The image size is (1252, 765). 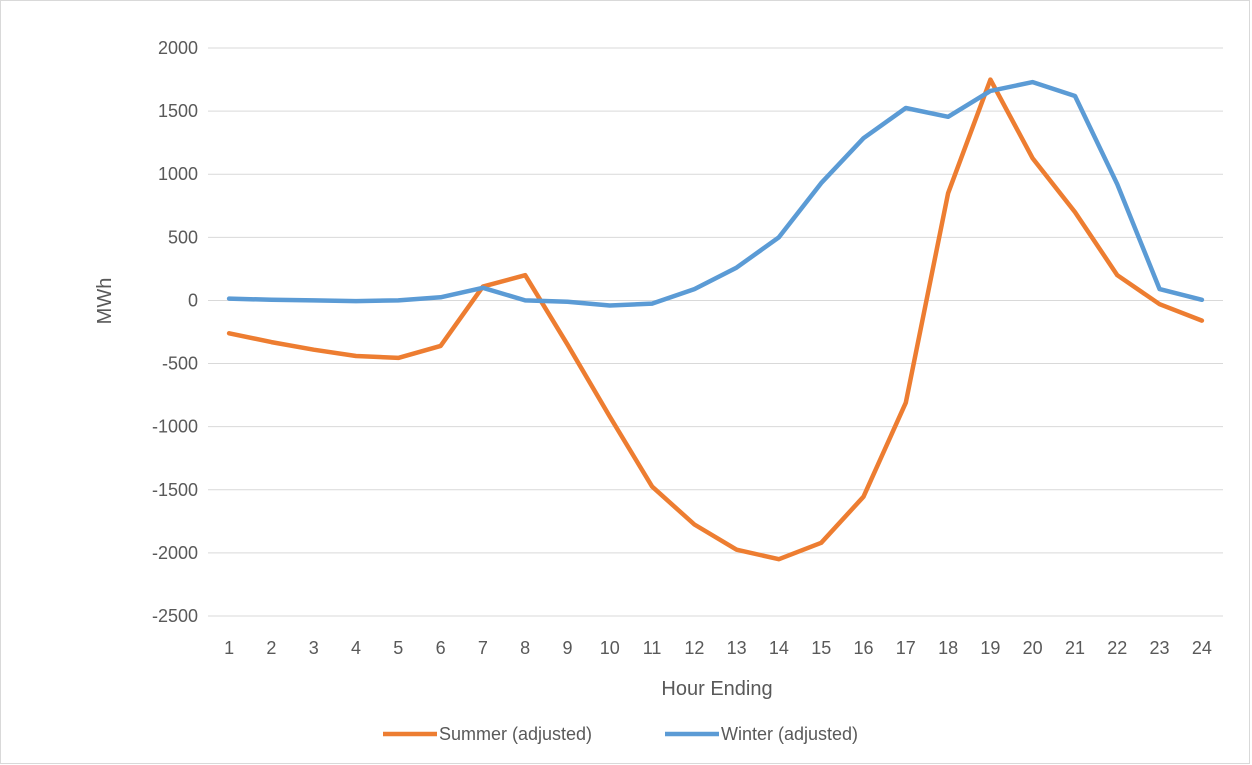 I want to click on x-tick-label: 9, so click(x=567, y=648).